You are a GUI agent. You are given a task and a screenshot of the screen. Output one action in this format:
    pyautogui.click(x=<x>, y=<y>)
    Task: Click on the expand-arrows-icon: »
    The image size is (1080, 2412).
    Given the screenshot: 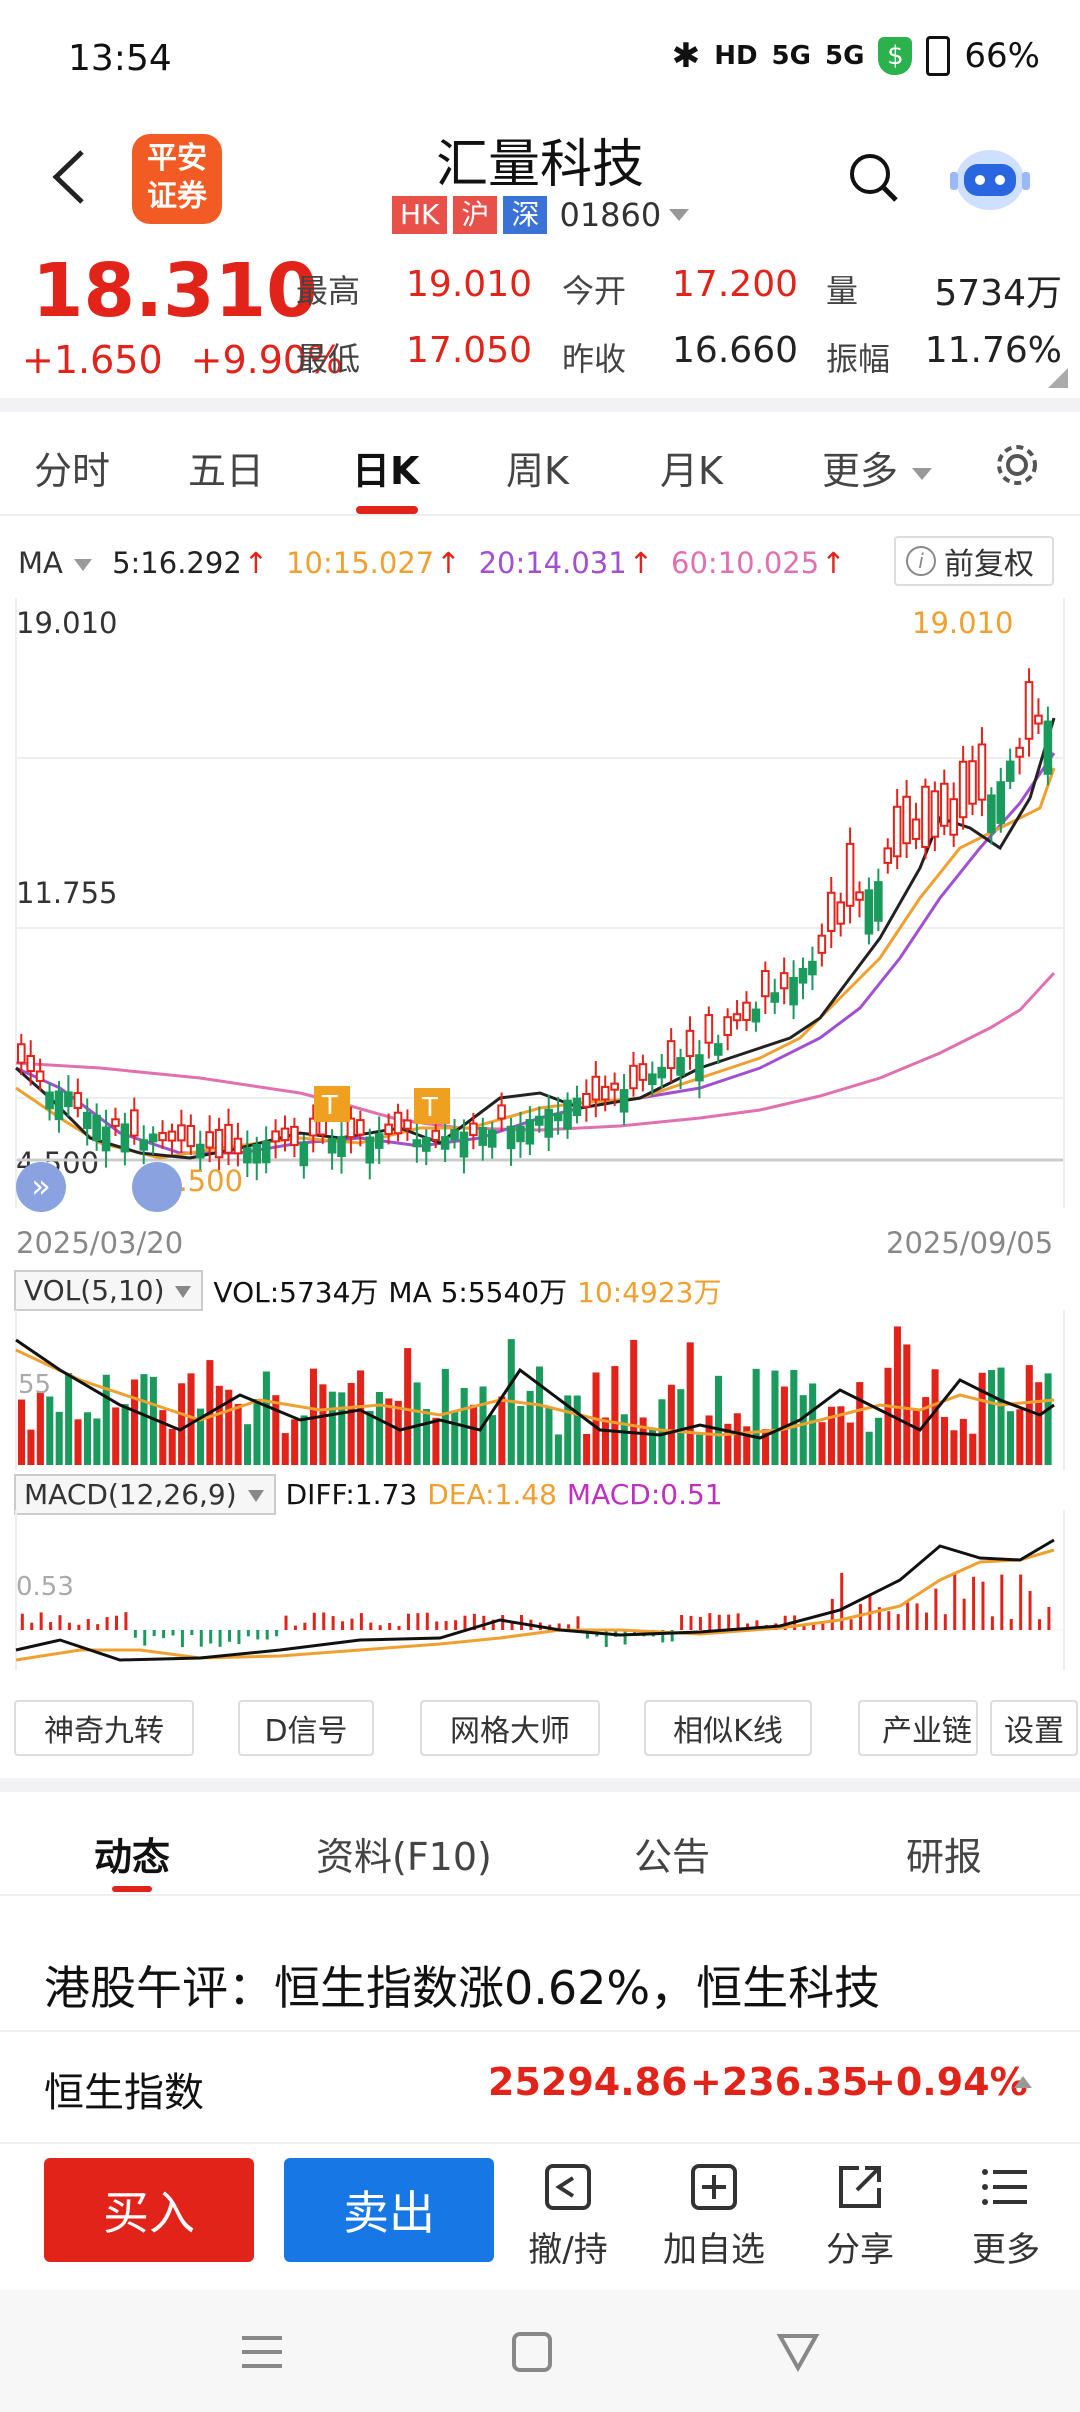 What is the action you would take?
    pyautogui.click(x=41, y=1187)
    